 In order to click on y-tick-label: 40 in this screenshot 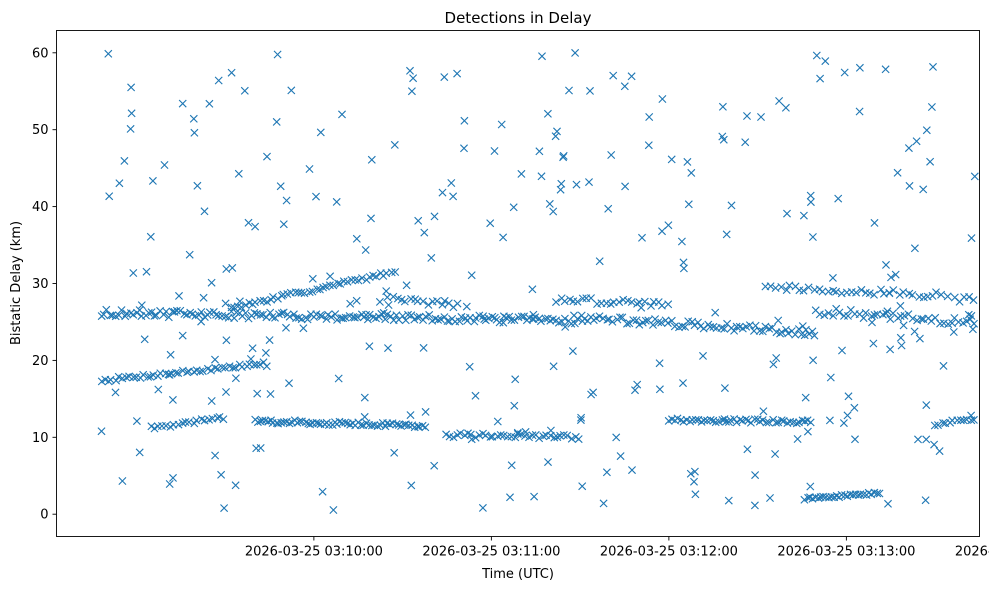, I will do `click(40, 207)`.